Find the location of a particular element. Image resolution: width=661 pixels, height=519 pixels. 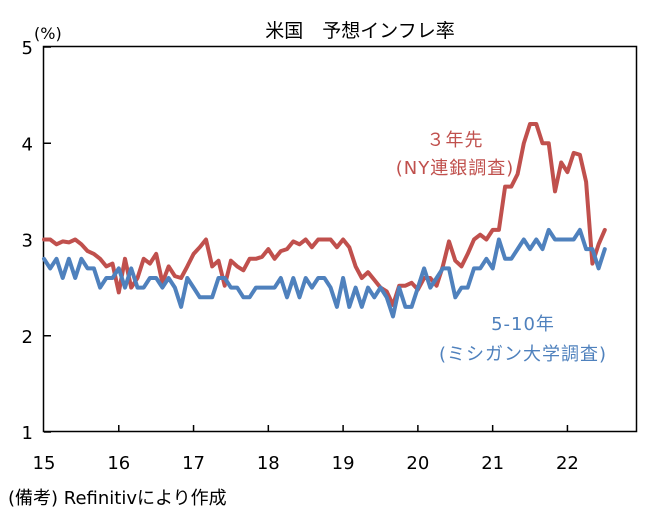

x-tick-label: 15 is located at coordinates (44, 463).